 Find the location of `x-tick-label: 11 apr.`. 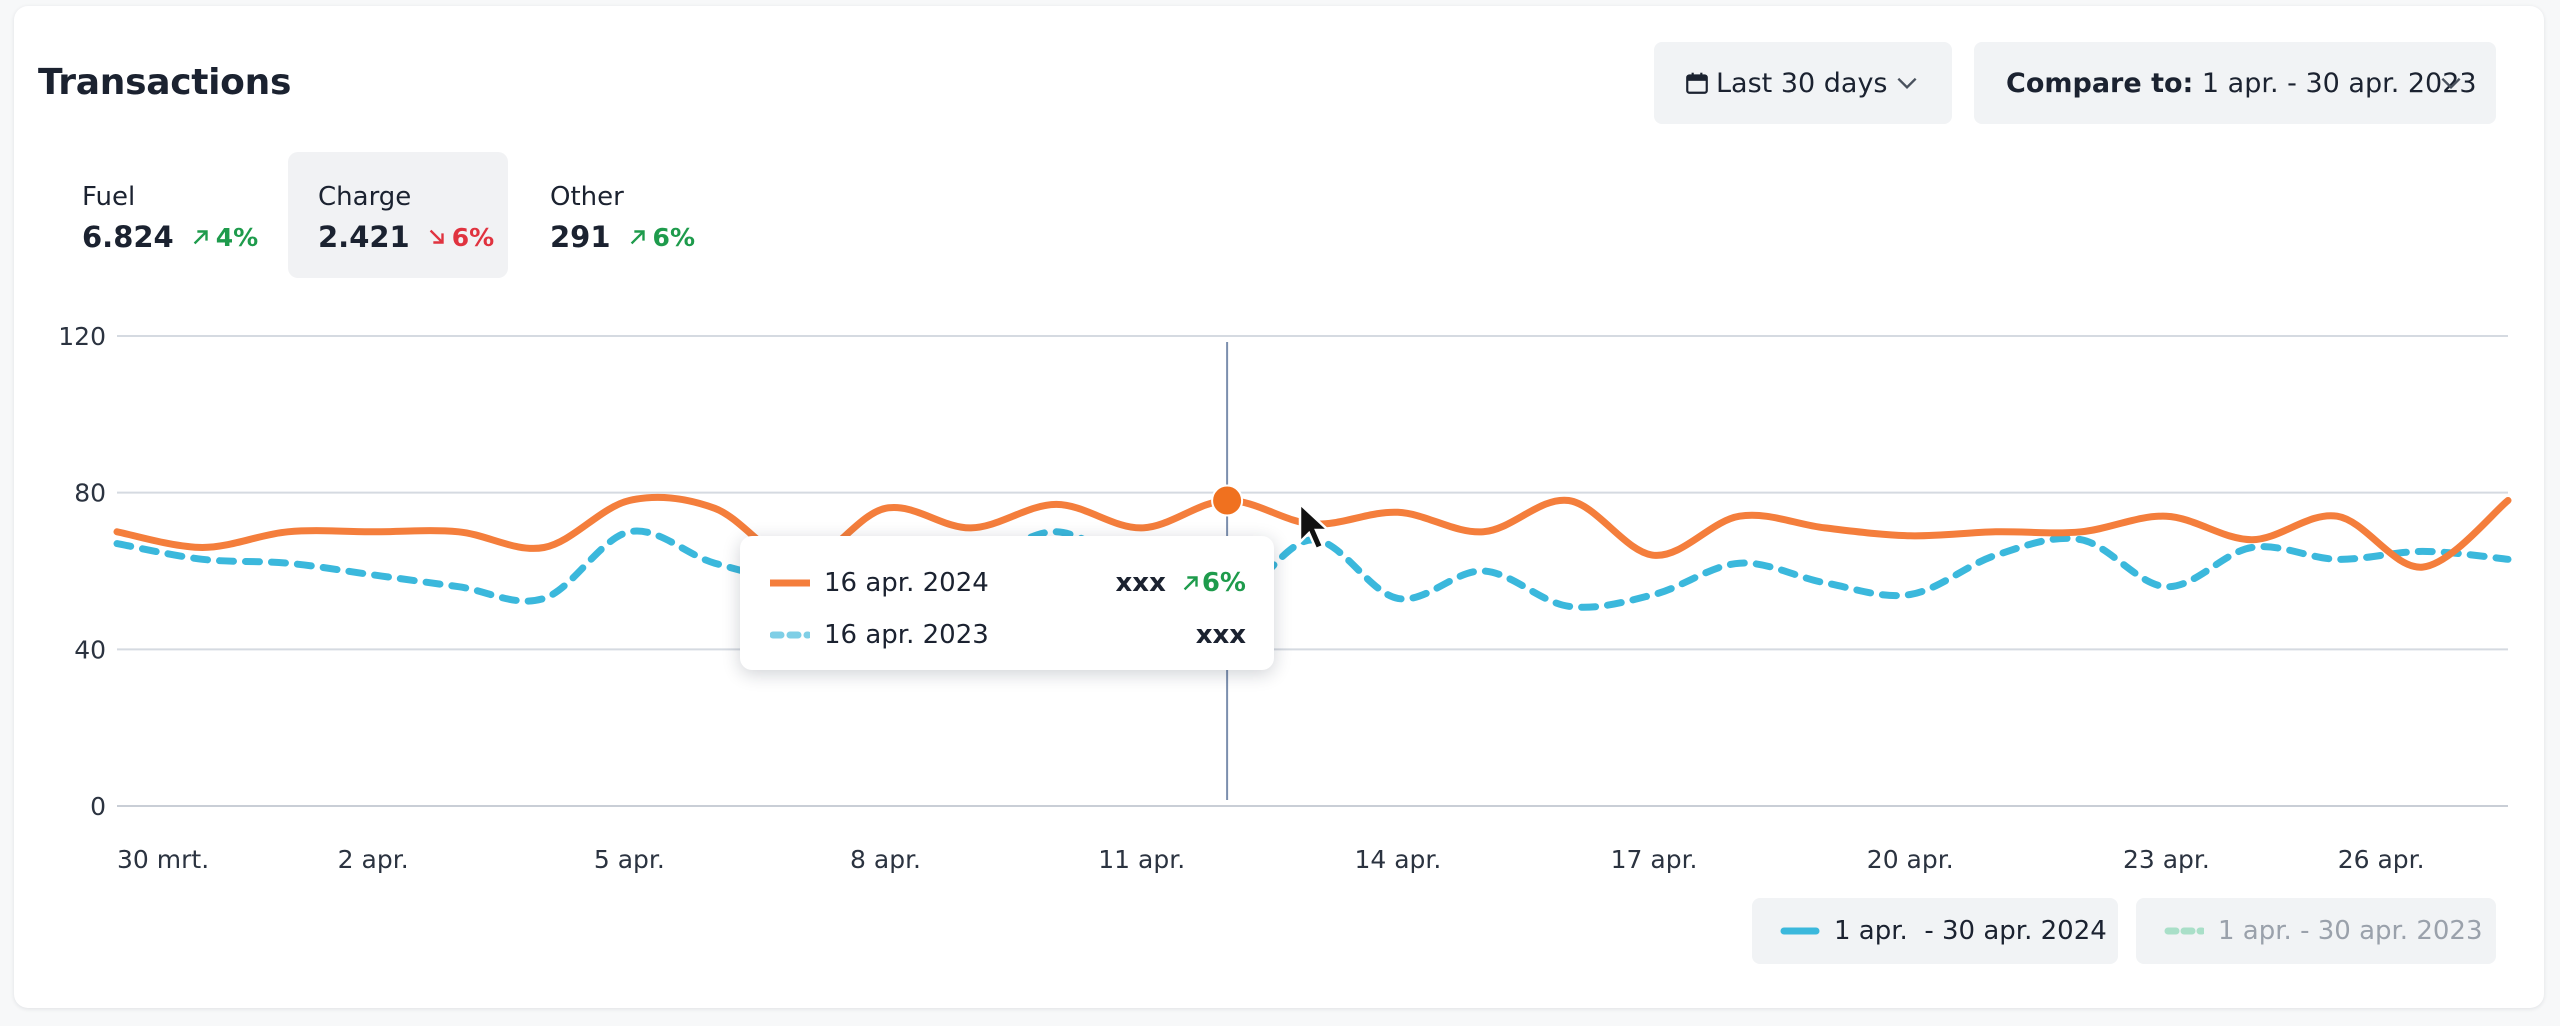

x-tick-label: 11 apr. is located at coordinates (1141, 859).